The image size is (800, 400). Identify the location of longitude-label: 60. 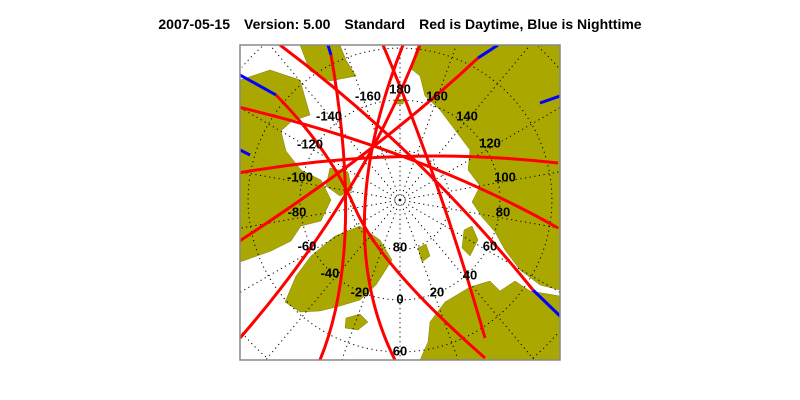
(490, 245).